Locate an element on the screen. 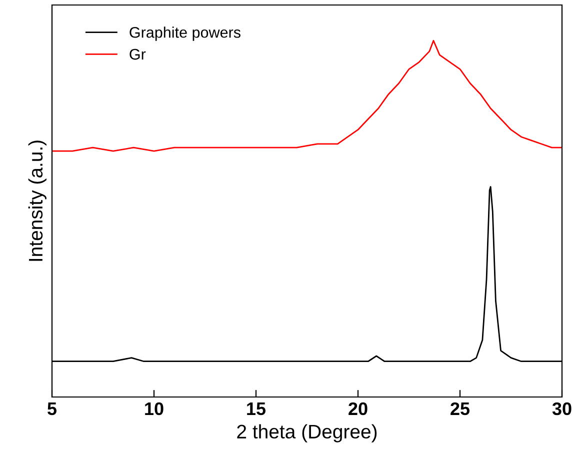 Image resolution: width=578 pixels, height=469 pixels. legend-label: Graphite powers is located at coordinates (185, 33).